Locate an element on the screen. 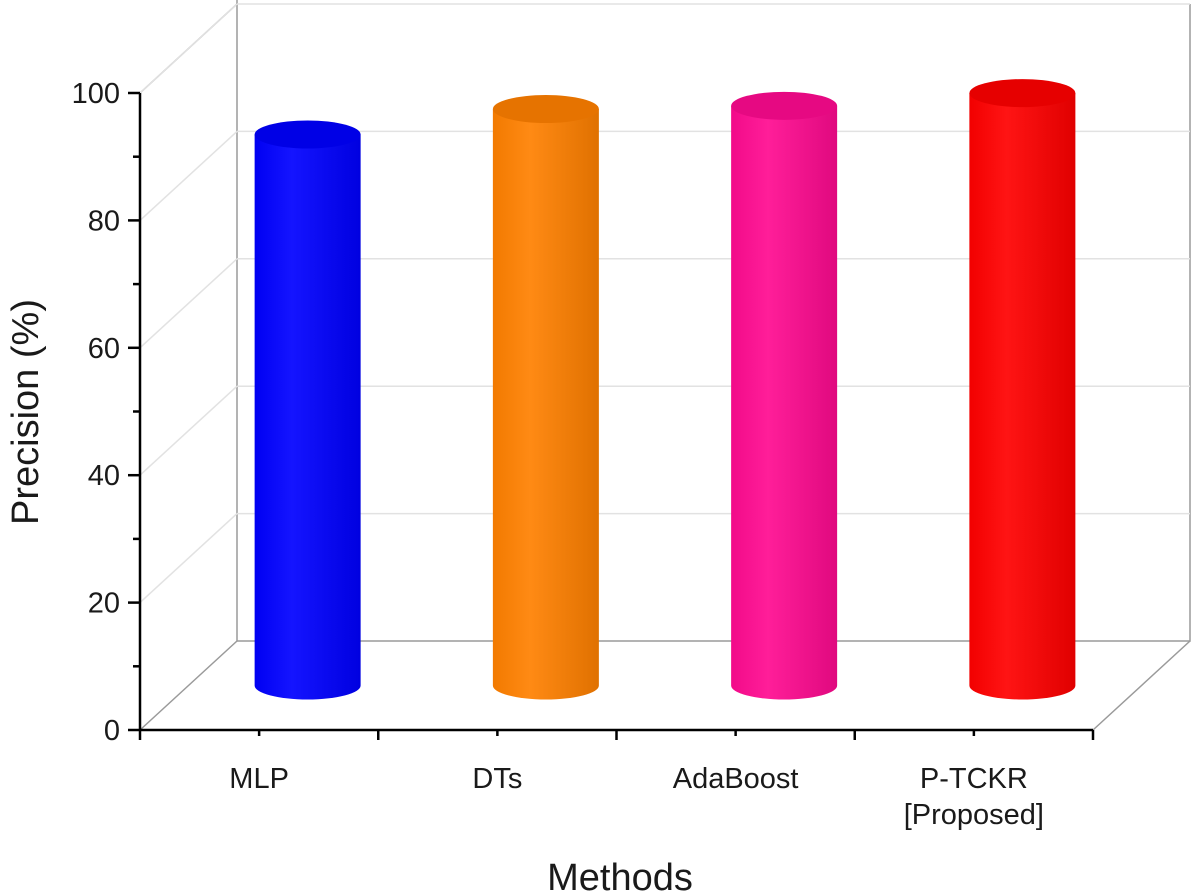 Image resolution: width=1200 pixels, height=896 pixels. y-axis-title: Precision (%) is located at coordinates (26, 412).